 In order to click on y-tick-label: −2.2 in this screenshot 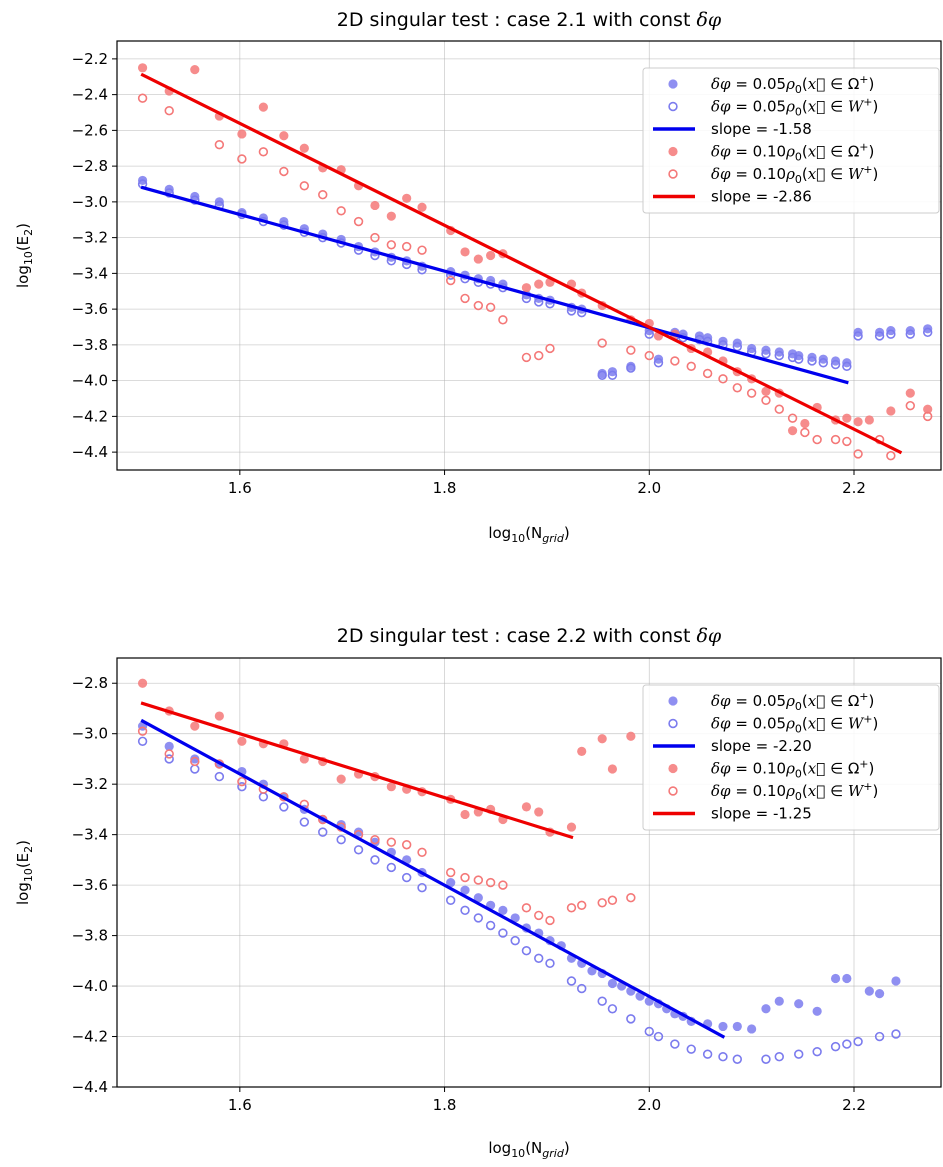, I will do `click(90, 59)`.